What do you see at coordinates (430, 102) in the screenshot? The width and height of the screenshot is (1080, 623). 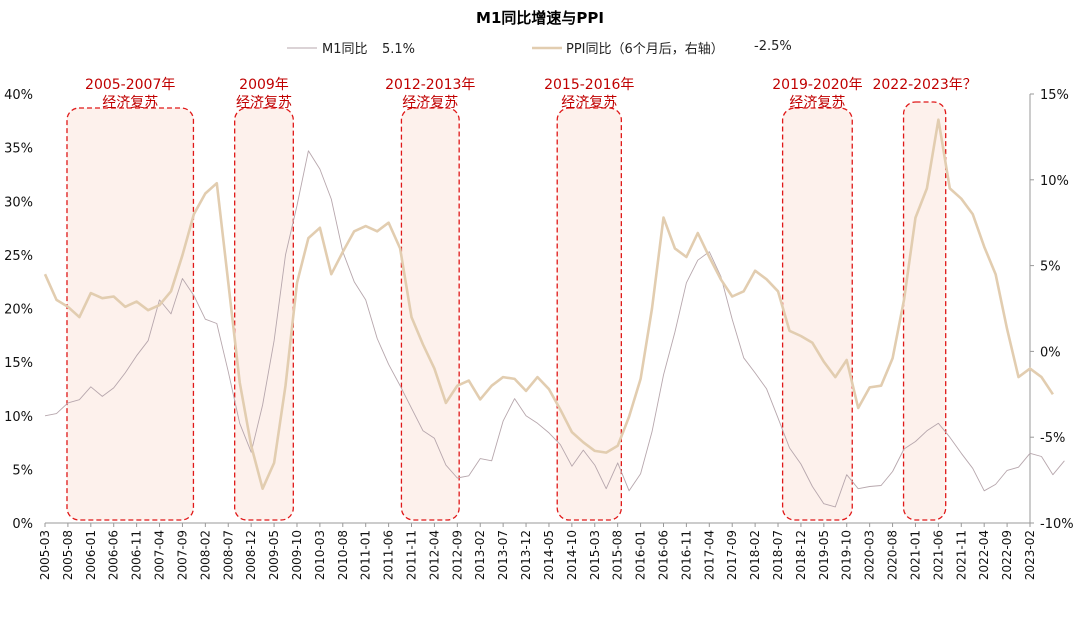 I see `recovery-label-2-1: 经济复苏` at bounding box center [430, 102].